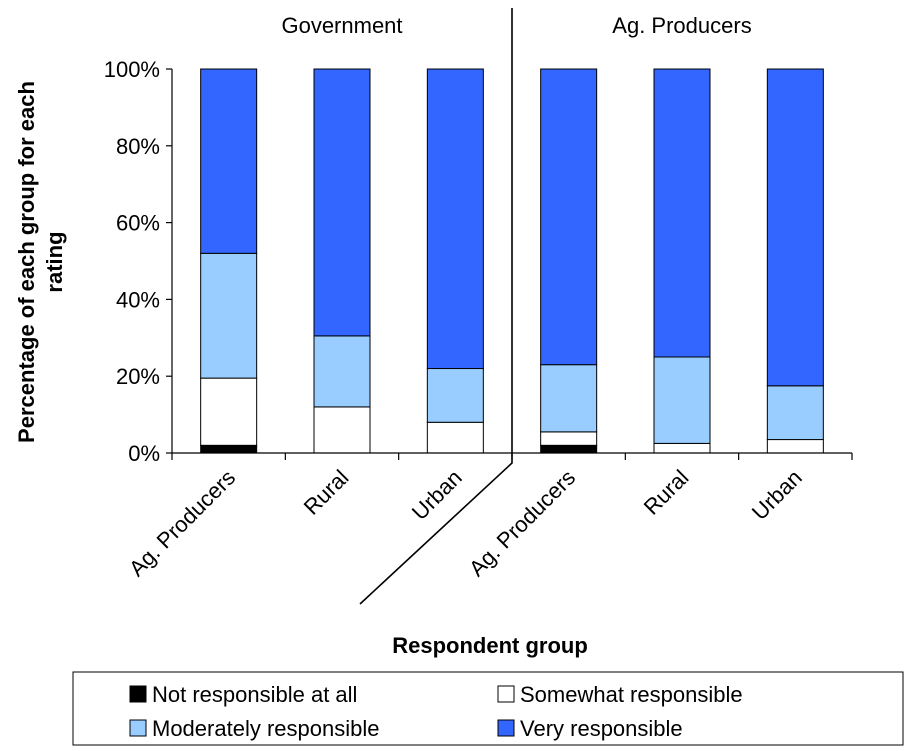 The height and width of the screenshot is (751, 904). I want to click on legend-box, so click(488, 708).